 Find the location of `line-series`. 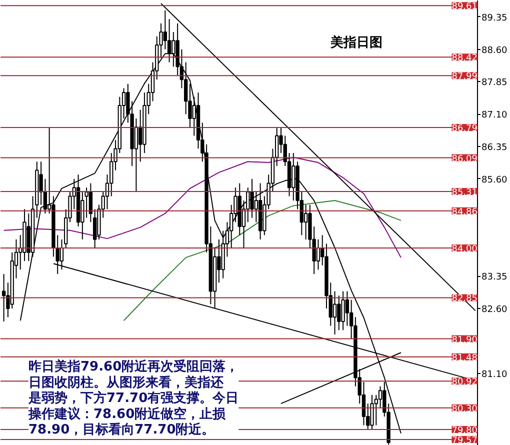

line-series is located at coordinates (262, 261).